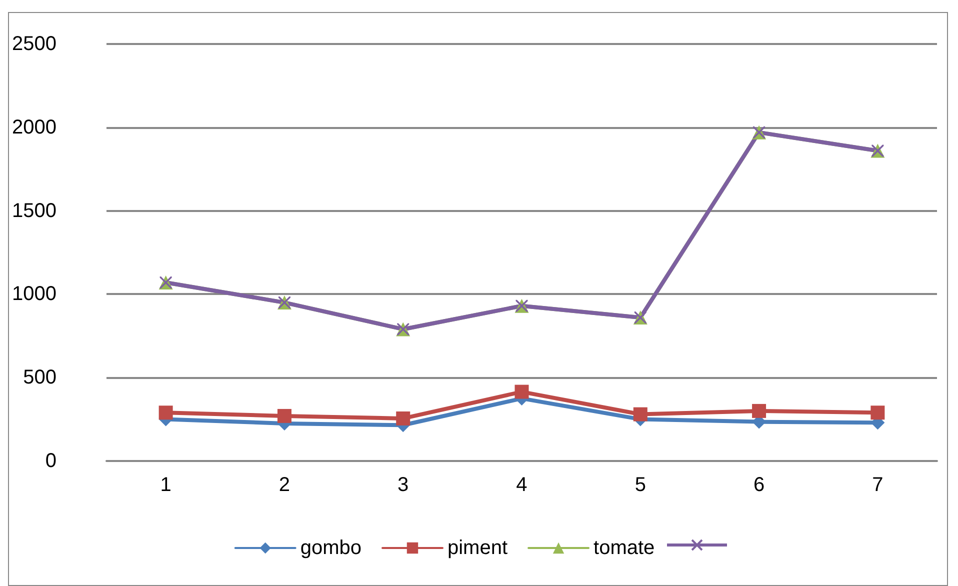  Describe the element at coordinates (284, 485) in the screenshot. I see `x-tick-label: 2` at that location.